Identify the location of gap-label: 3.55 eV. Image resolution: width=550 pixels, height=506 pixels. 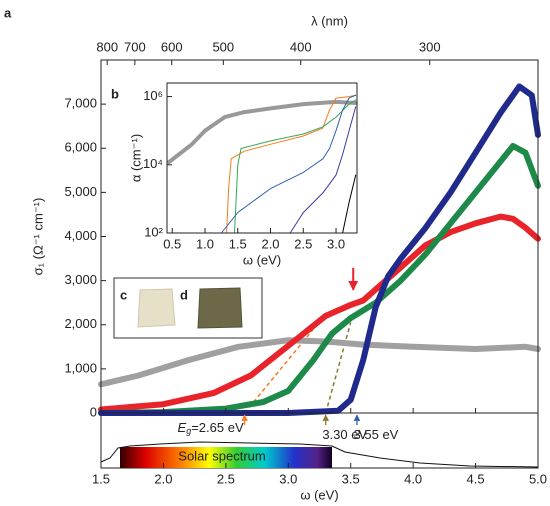
(376, 434).